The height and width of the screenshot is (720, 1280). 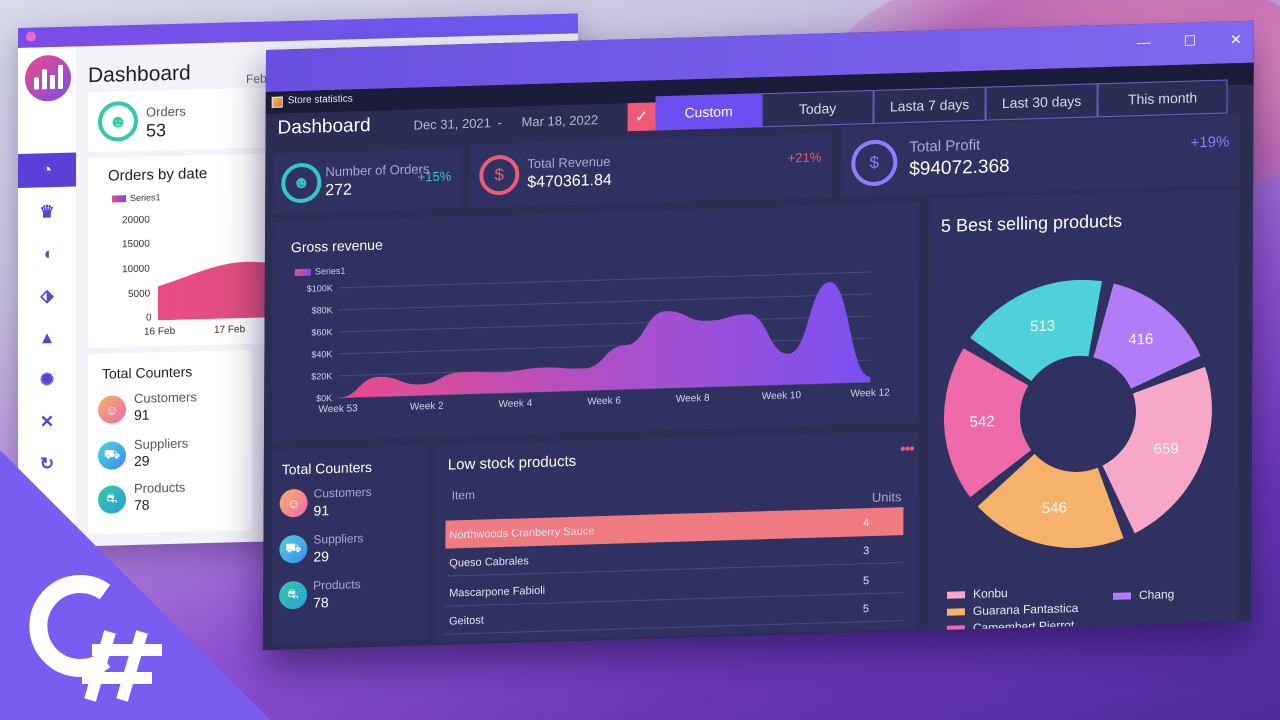 What do you see at coordinates (522, 533) in the screenshot?
I see `row-item: Northwoods Cranberry Sauce` at bounding box center [522, 533].